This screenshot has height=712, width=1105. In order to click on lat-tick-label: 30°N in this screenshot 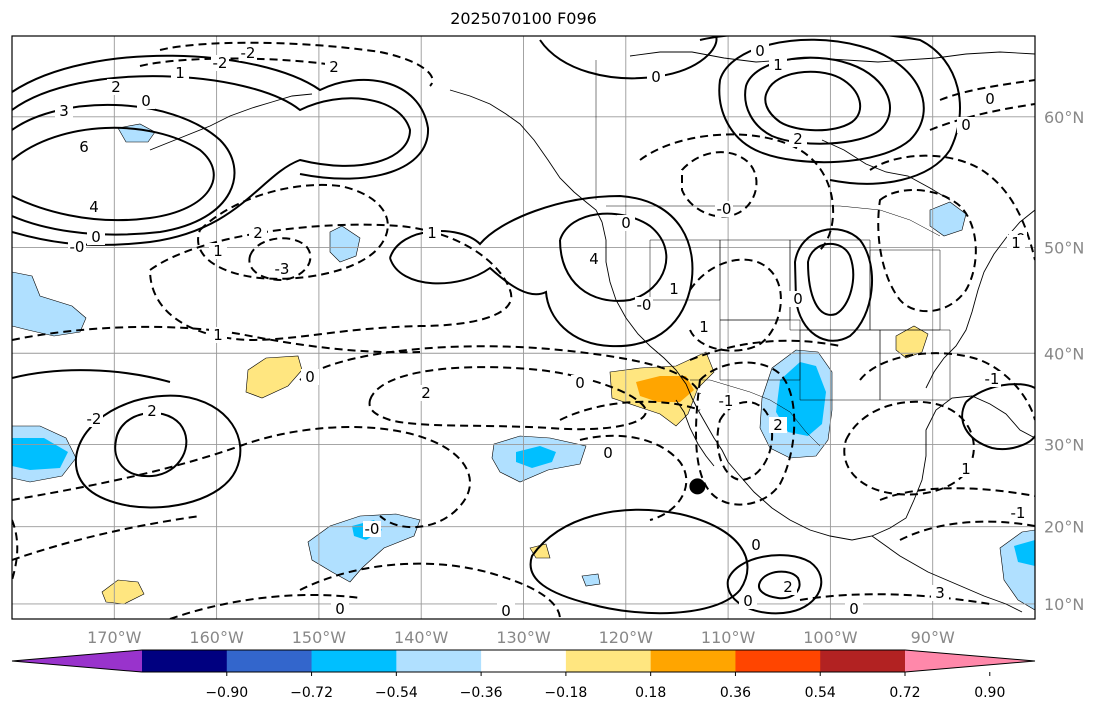, I will do `click(1064, 444)`.